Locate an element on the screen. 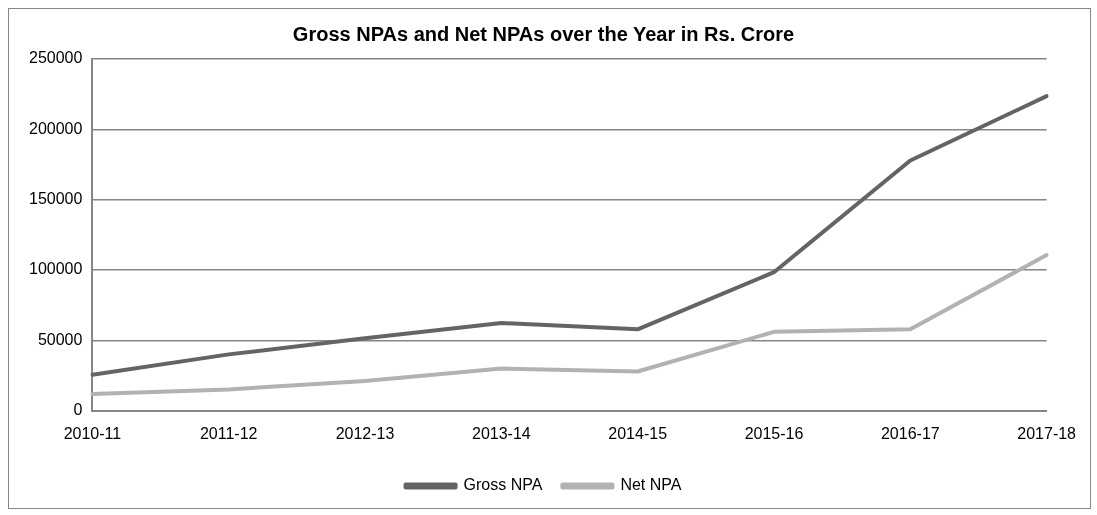  x-tick-label: 2012-13 is located at coordinates (365, 433).